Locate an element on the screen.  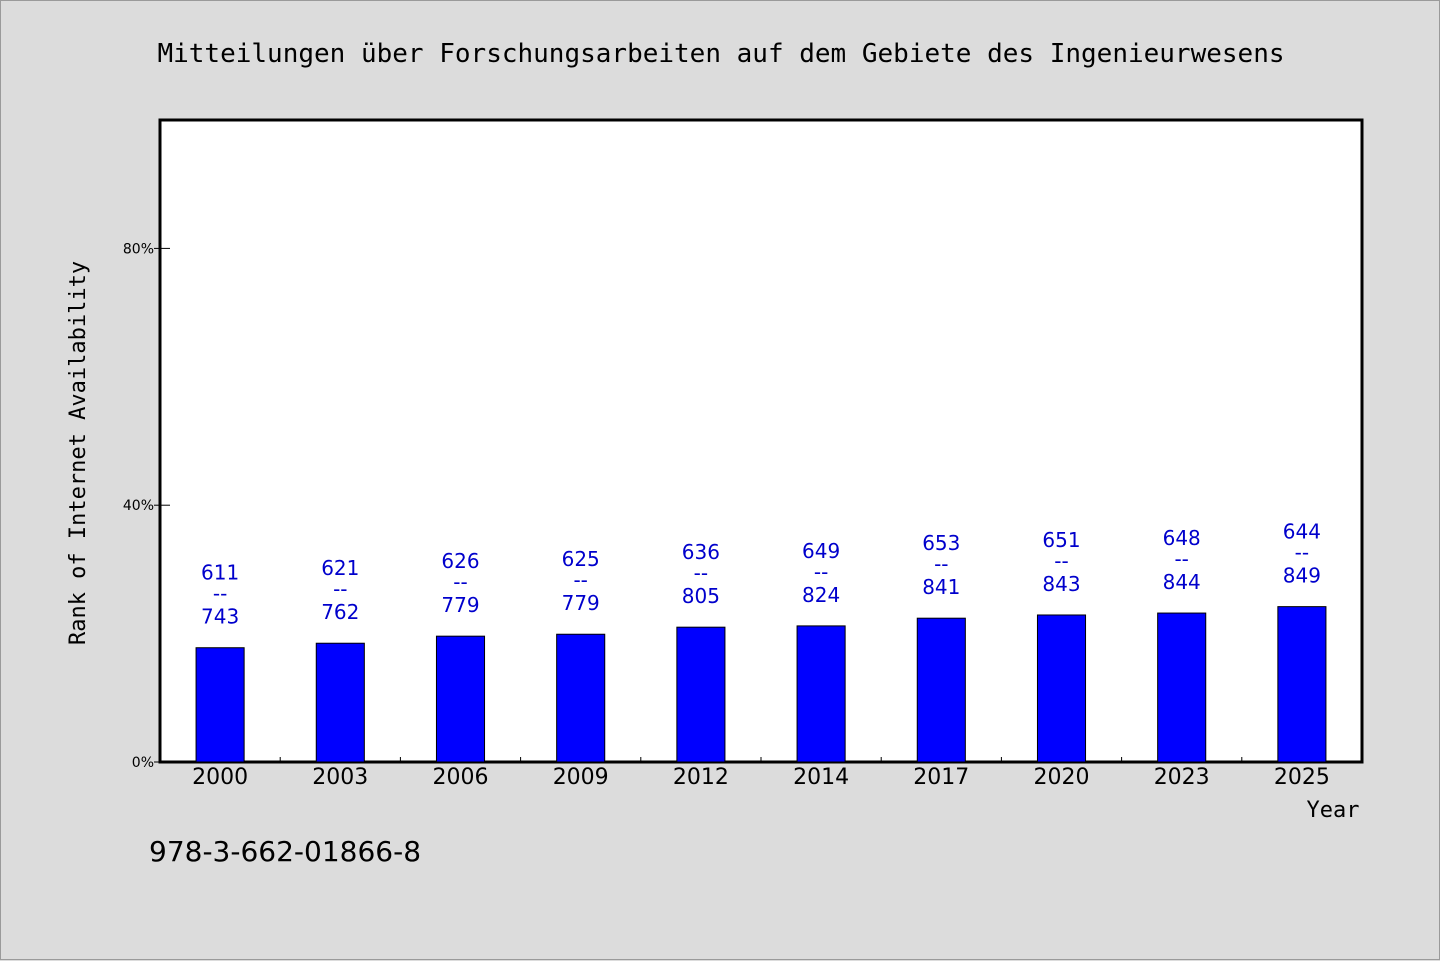
bar-2014 is located at coordinates (821, 694).